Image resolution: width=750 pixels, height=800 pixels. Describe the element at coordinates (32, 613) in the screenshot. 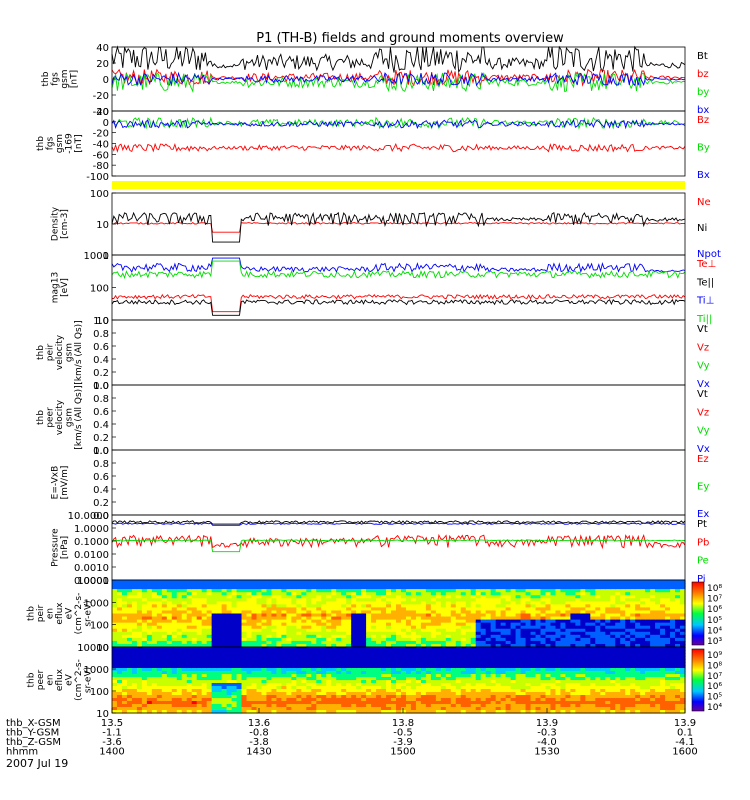

I see `y-axis-label: thb` at that location.